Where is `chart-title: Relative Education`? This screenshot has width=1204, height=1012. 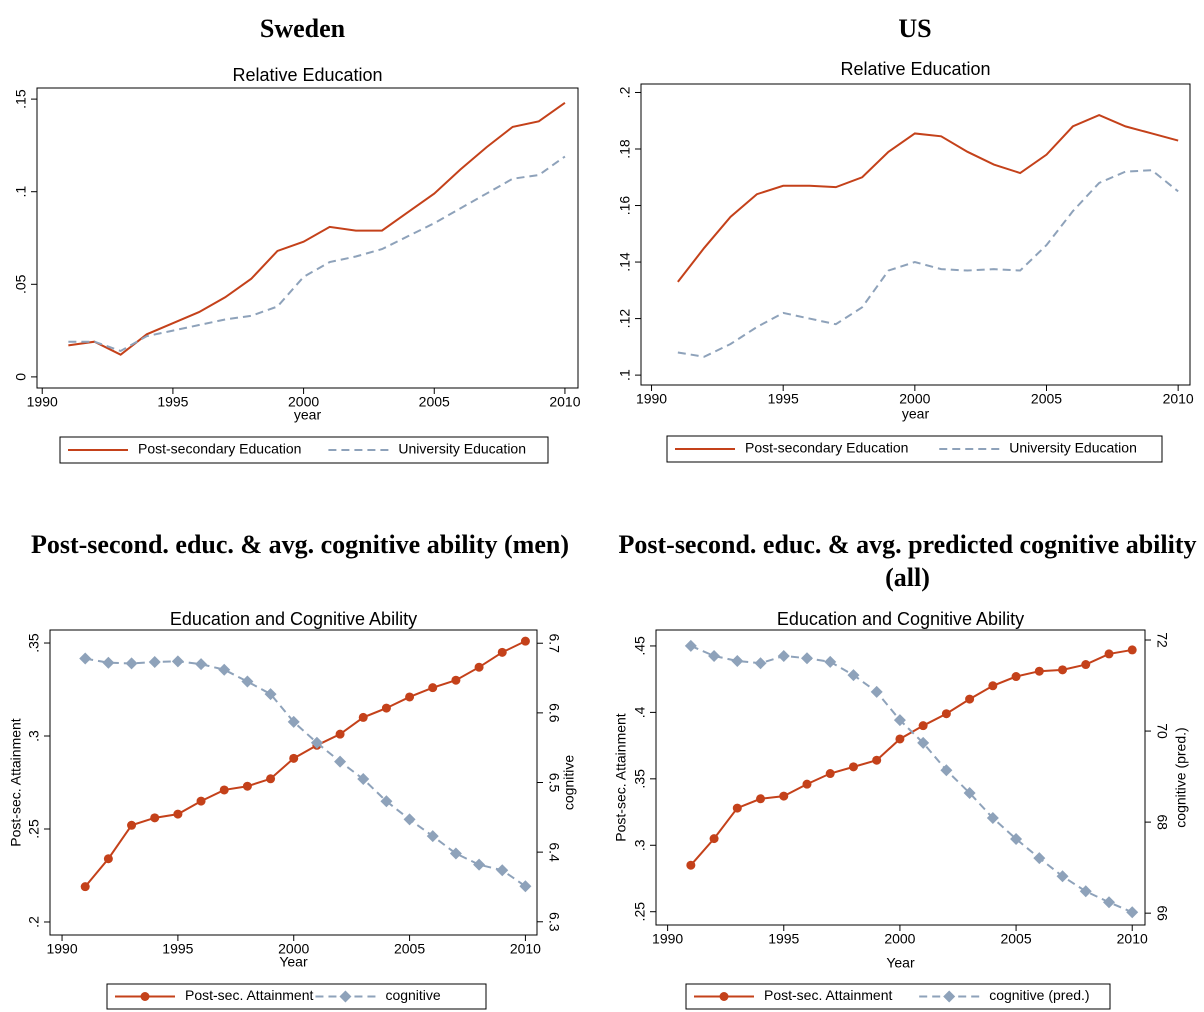 chart-title: Relative Education is located at coordinates (915, 69).